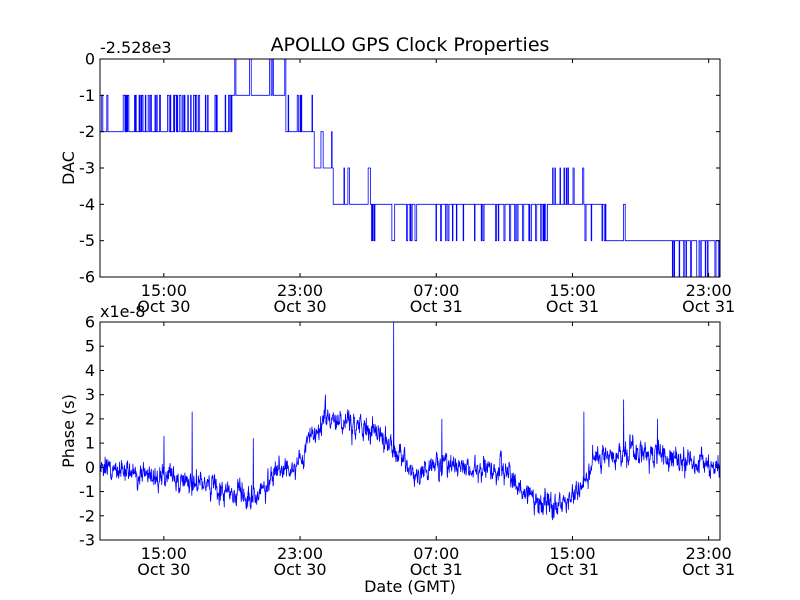  Describe the element at coordinates (90, 394) in the screenshot. I see `y-tick-label: 3` at that location.